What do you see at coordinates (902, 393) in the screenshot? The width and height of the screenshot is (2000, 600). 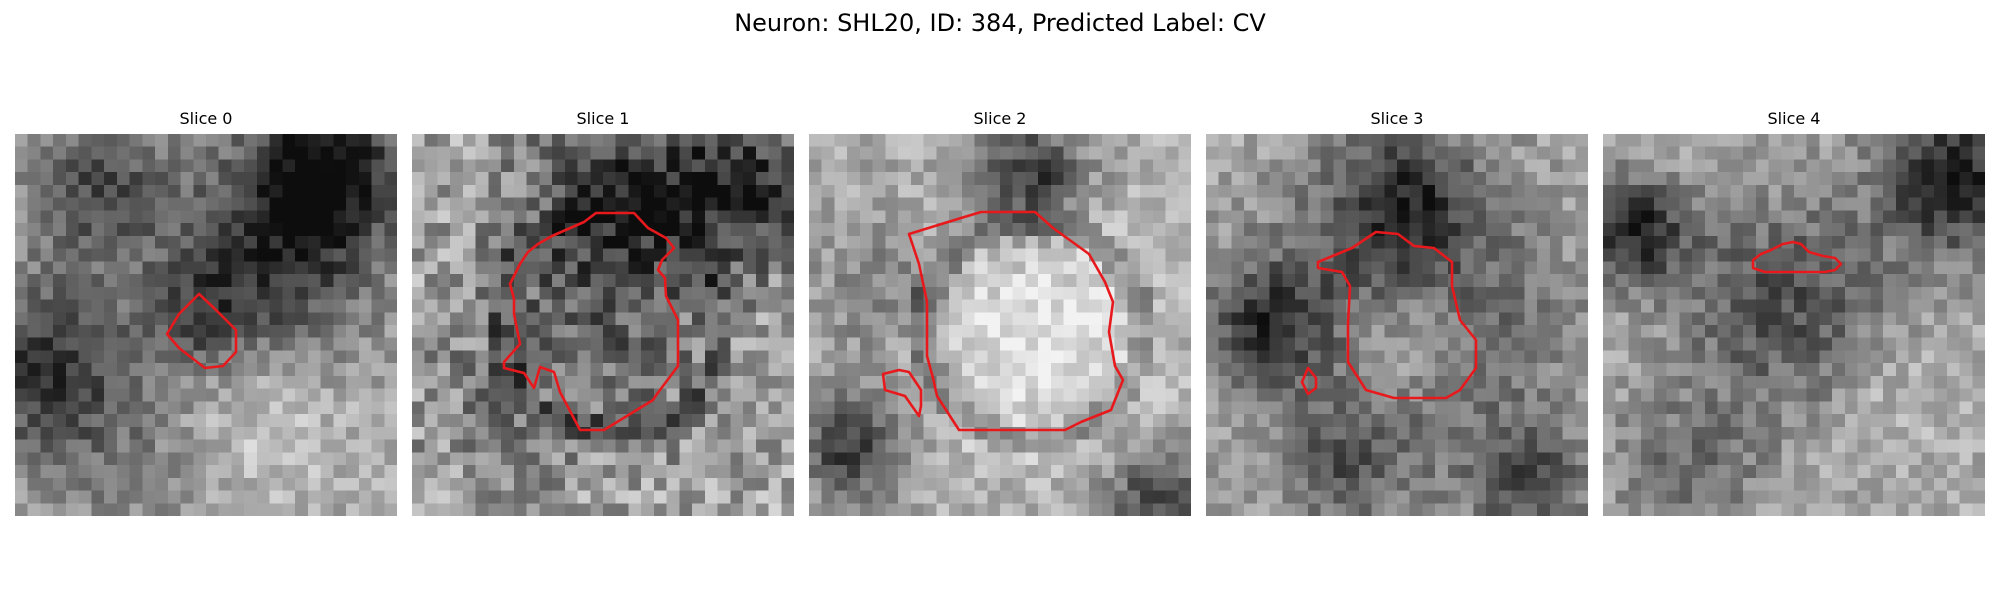 I see `contour-2-b` at bounding box center [902, 393].